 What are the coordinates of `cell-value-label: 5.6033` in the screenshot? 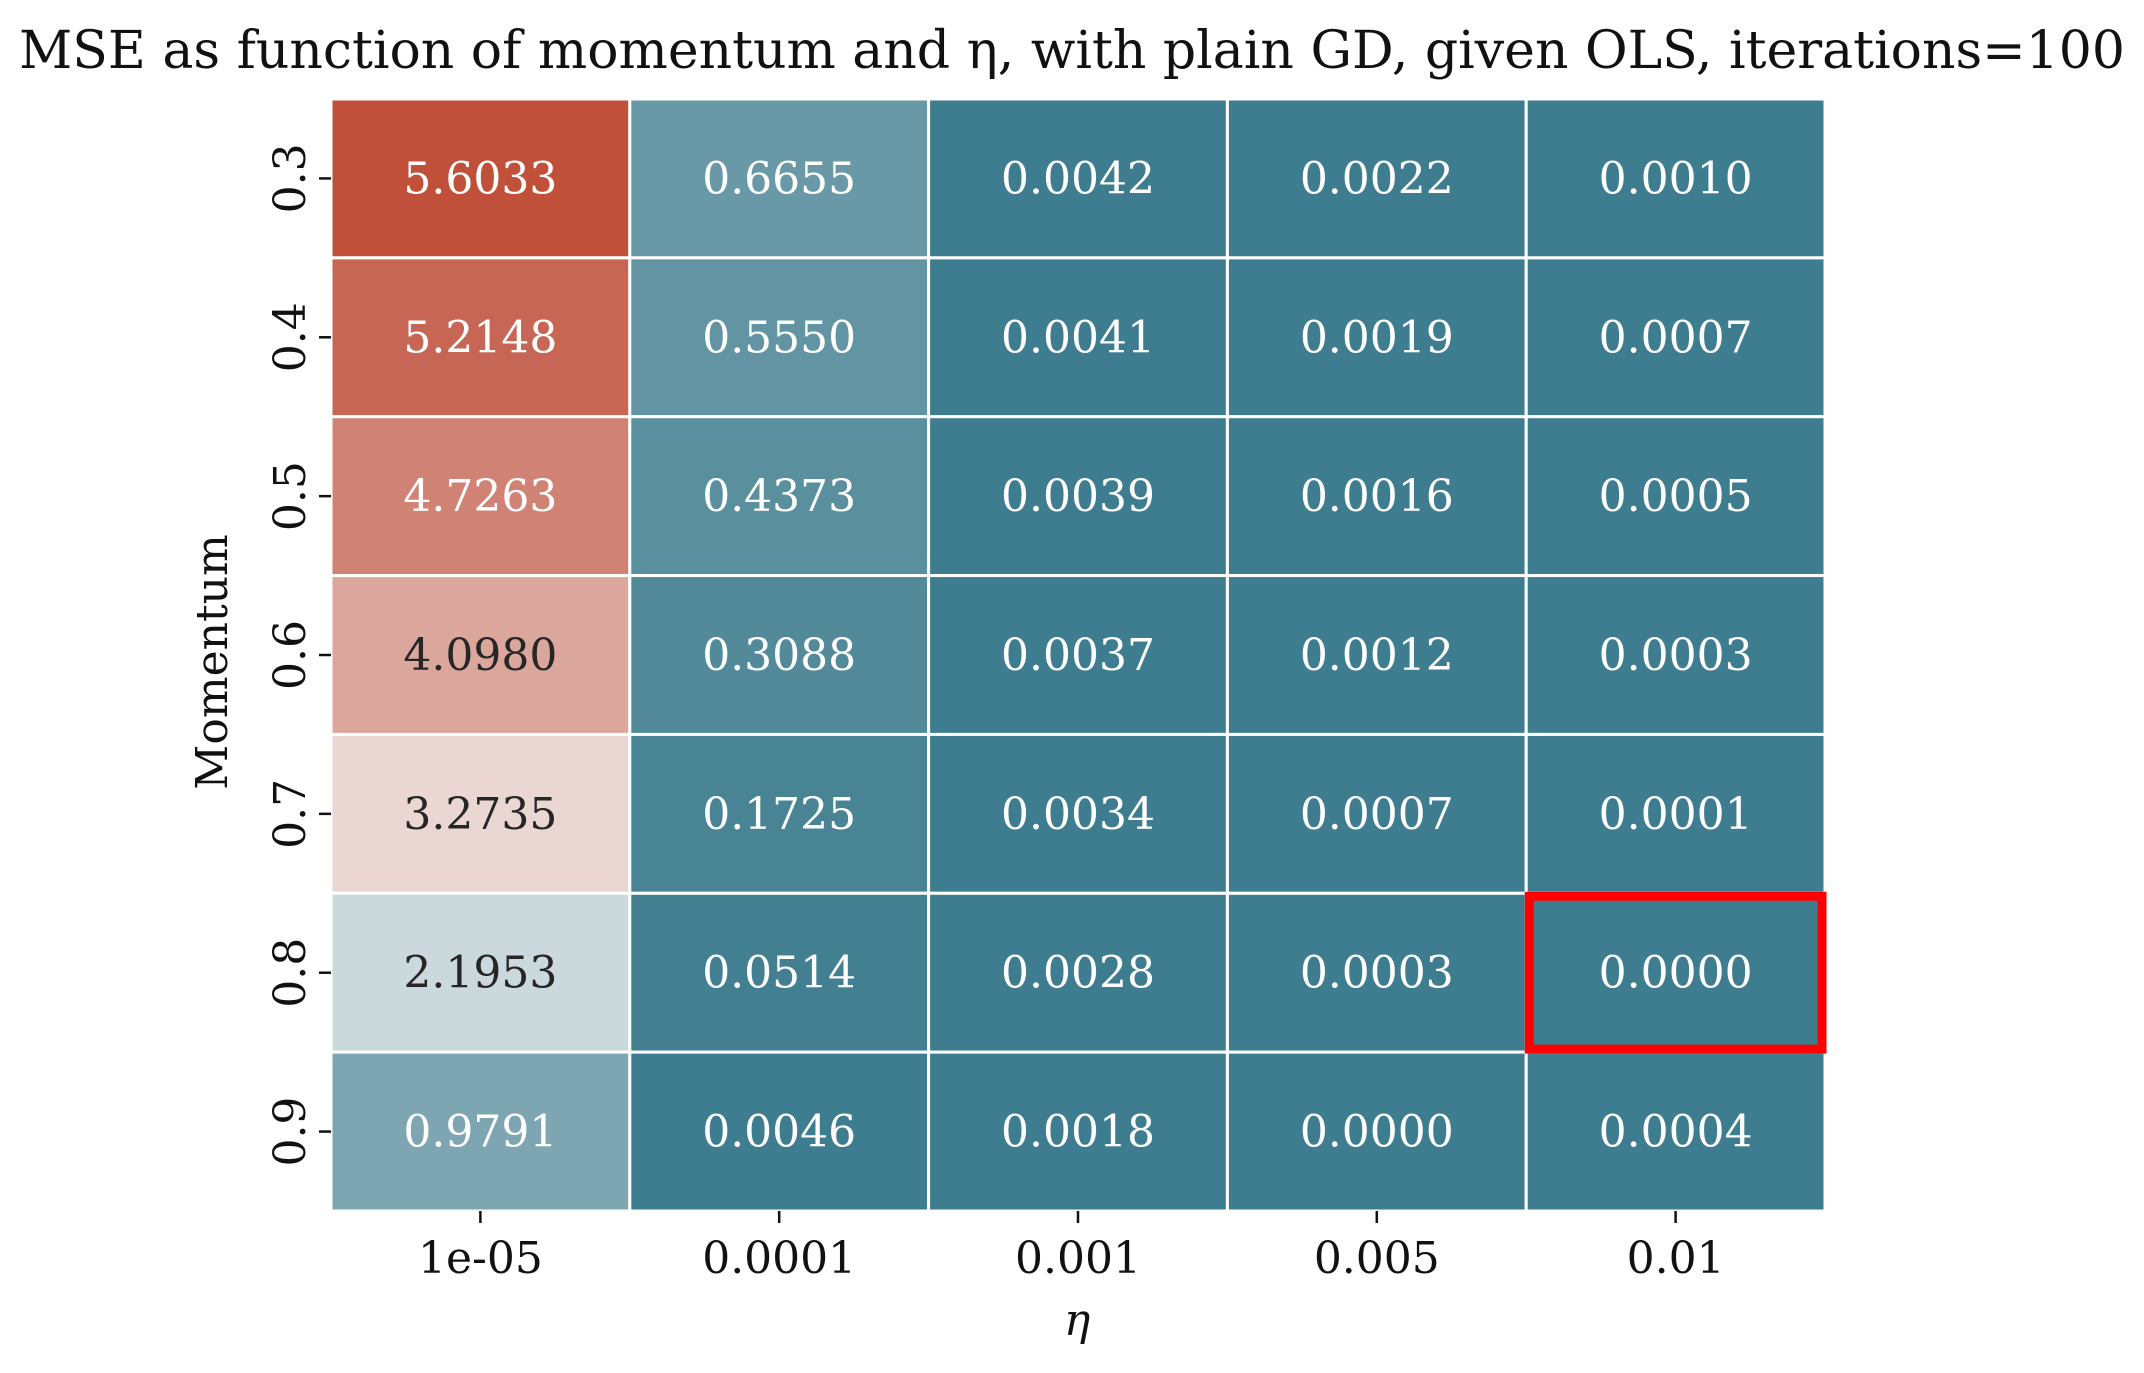 It's located at (480, 178).